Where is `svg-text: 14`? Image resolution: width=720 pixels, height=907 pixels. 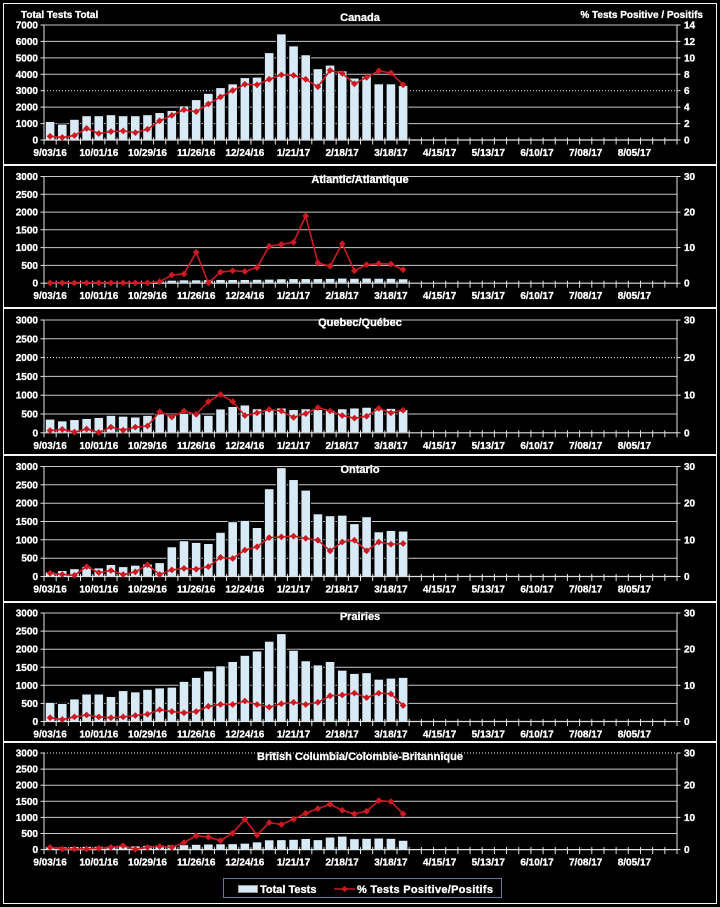 svg-text: 14 is located at coordinates (690, 26).